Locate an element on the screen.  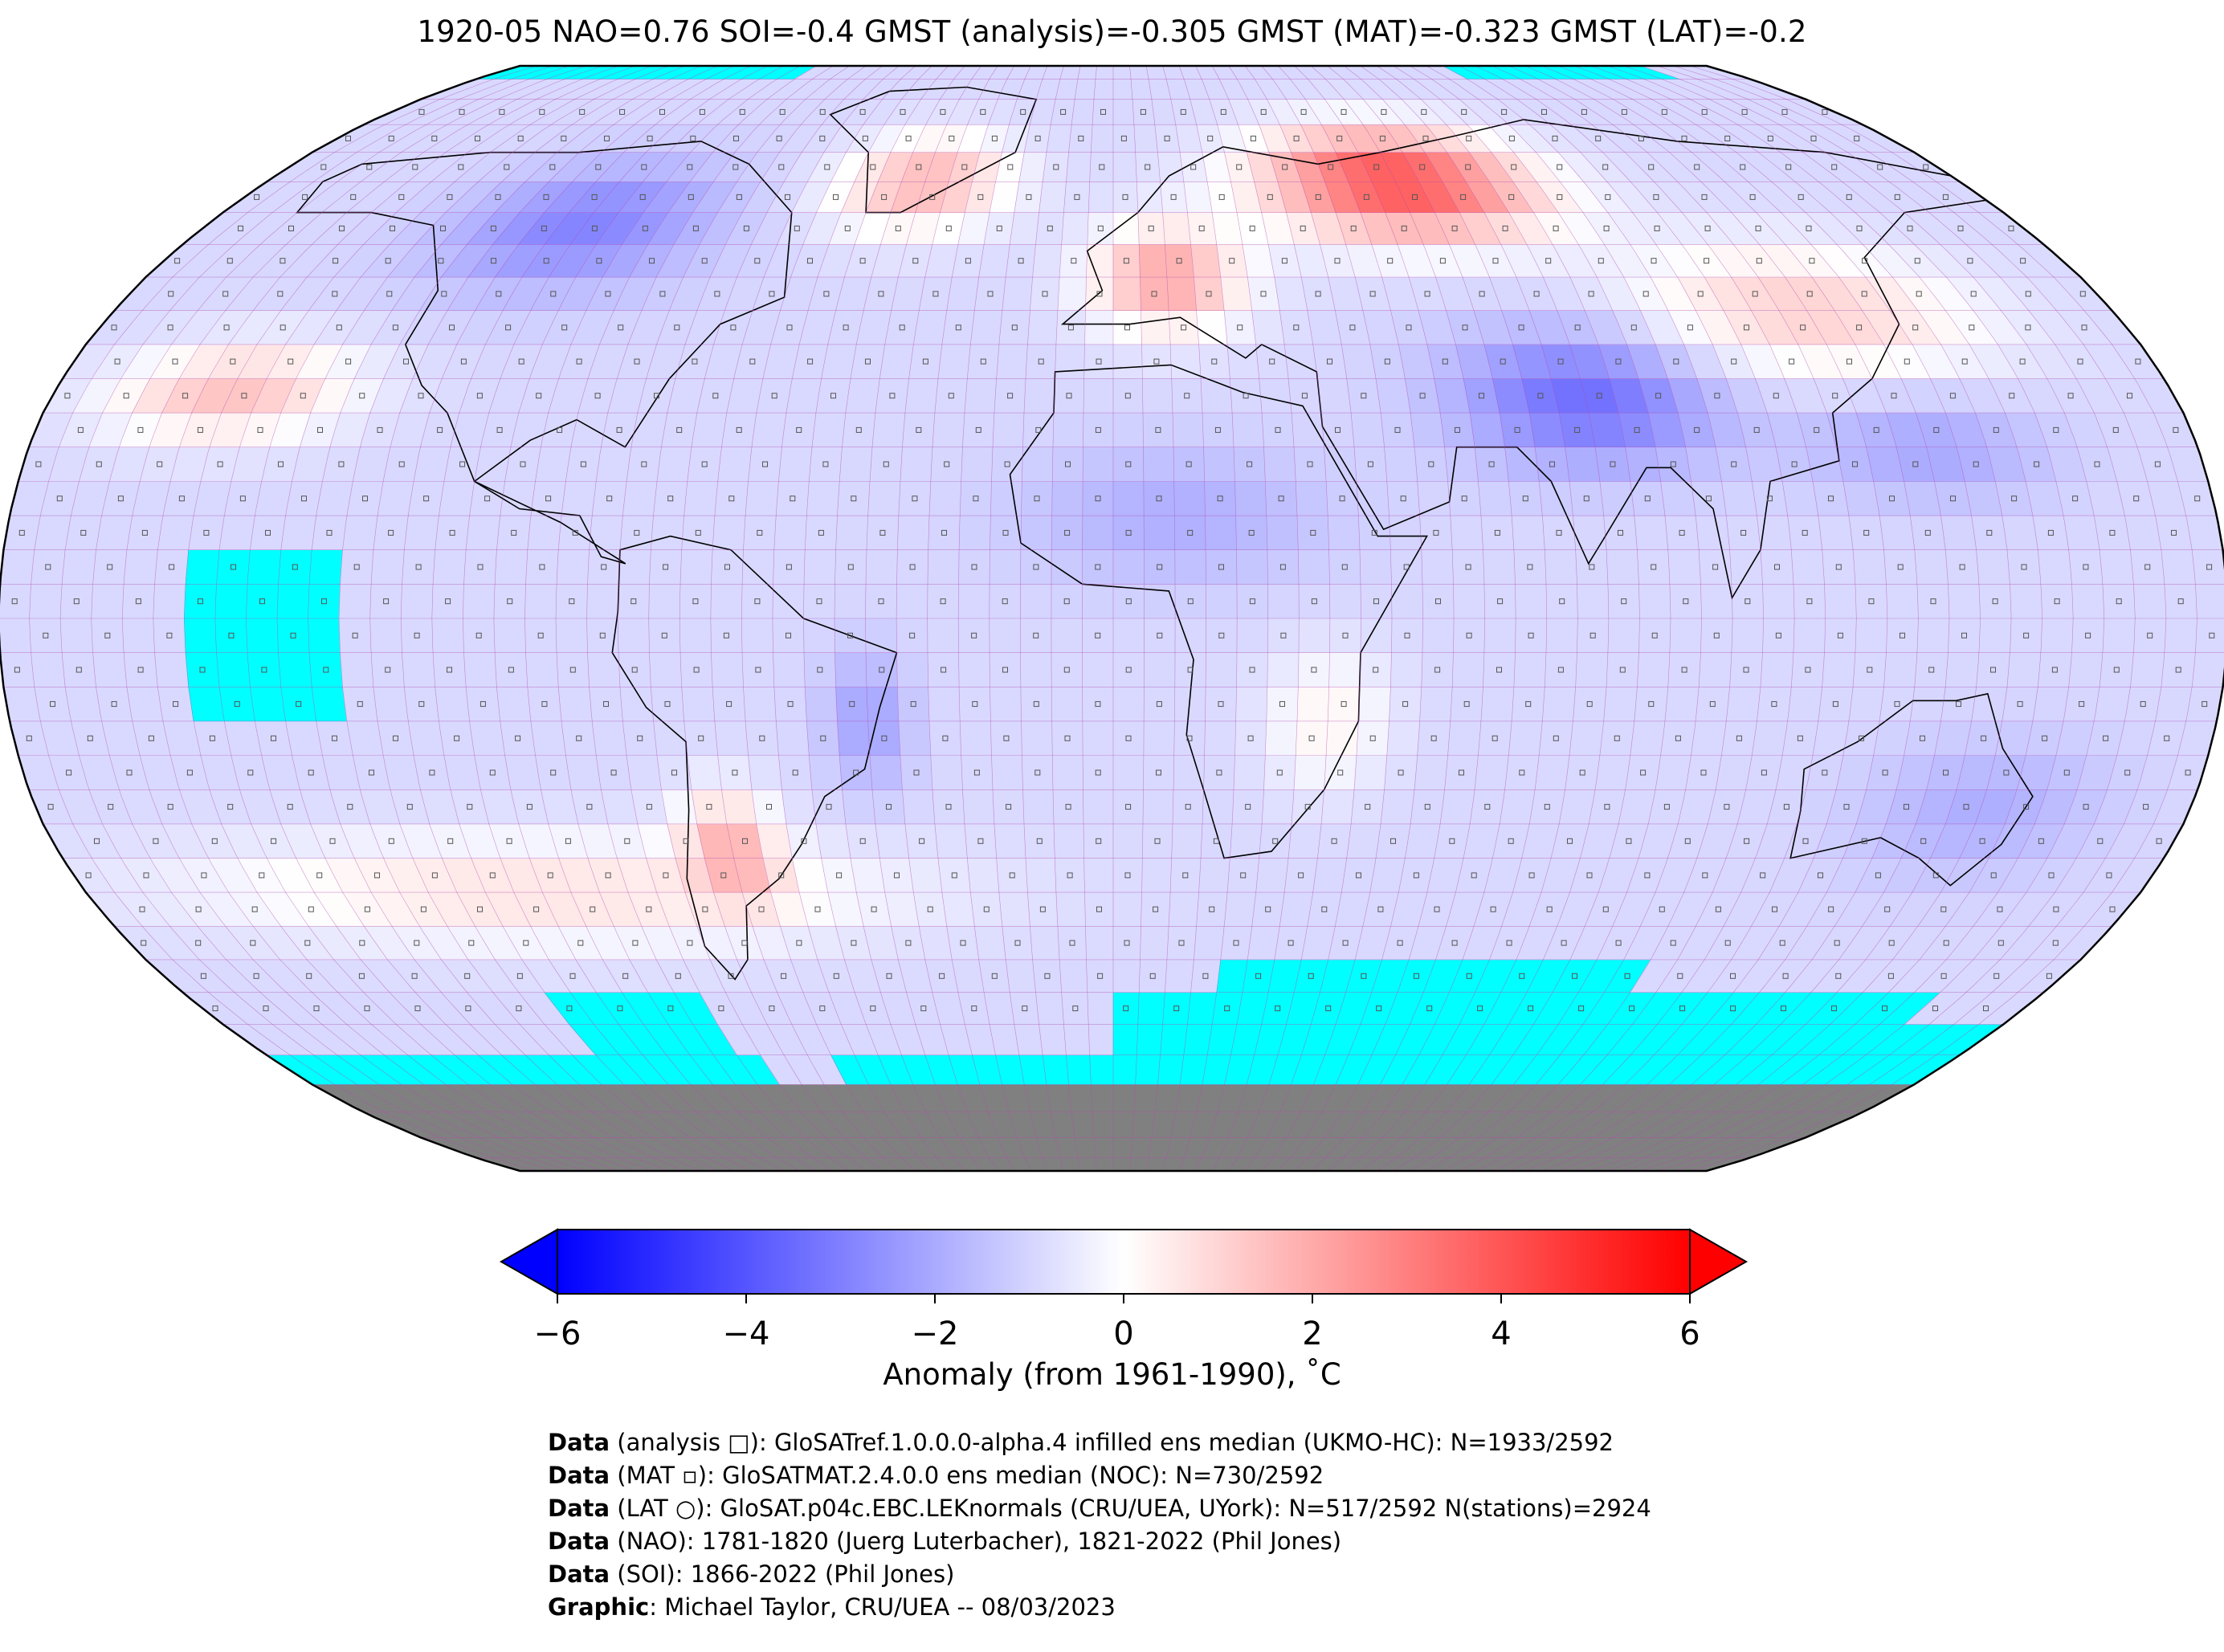
colorbar-low-extend is located at coordinates (528, 1261).